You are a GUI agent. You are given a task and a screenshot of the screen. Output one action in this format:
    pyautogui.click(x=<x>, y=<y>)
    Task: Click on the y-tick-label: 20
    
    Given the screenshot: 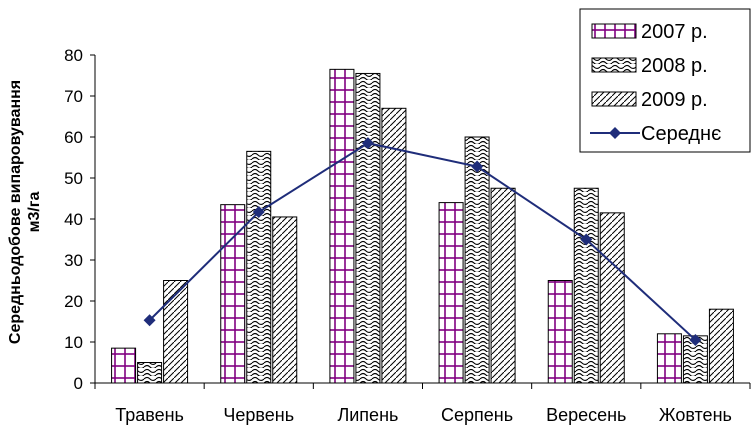 What is the action you would take?
    pyautogui.click(x=73, y=301)
    